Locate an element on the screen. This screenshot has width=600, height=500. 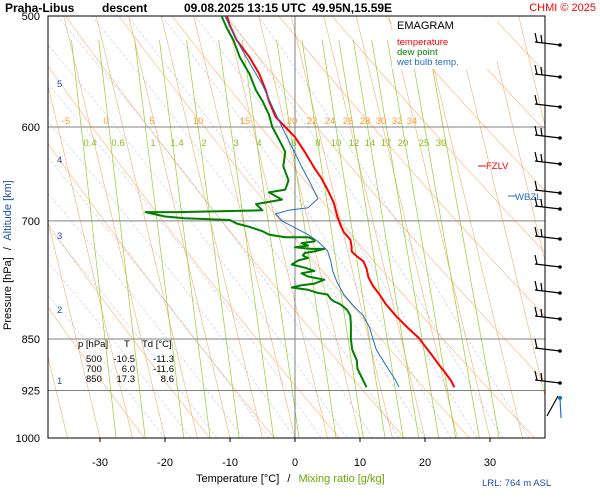
altitude-tick-label: 5 is located at coordinates (59, 84).